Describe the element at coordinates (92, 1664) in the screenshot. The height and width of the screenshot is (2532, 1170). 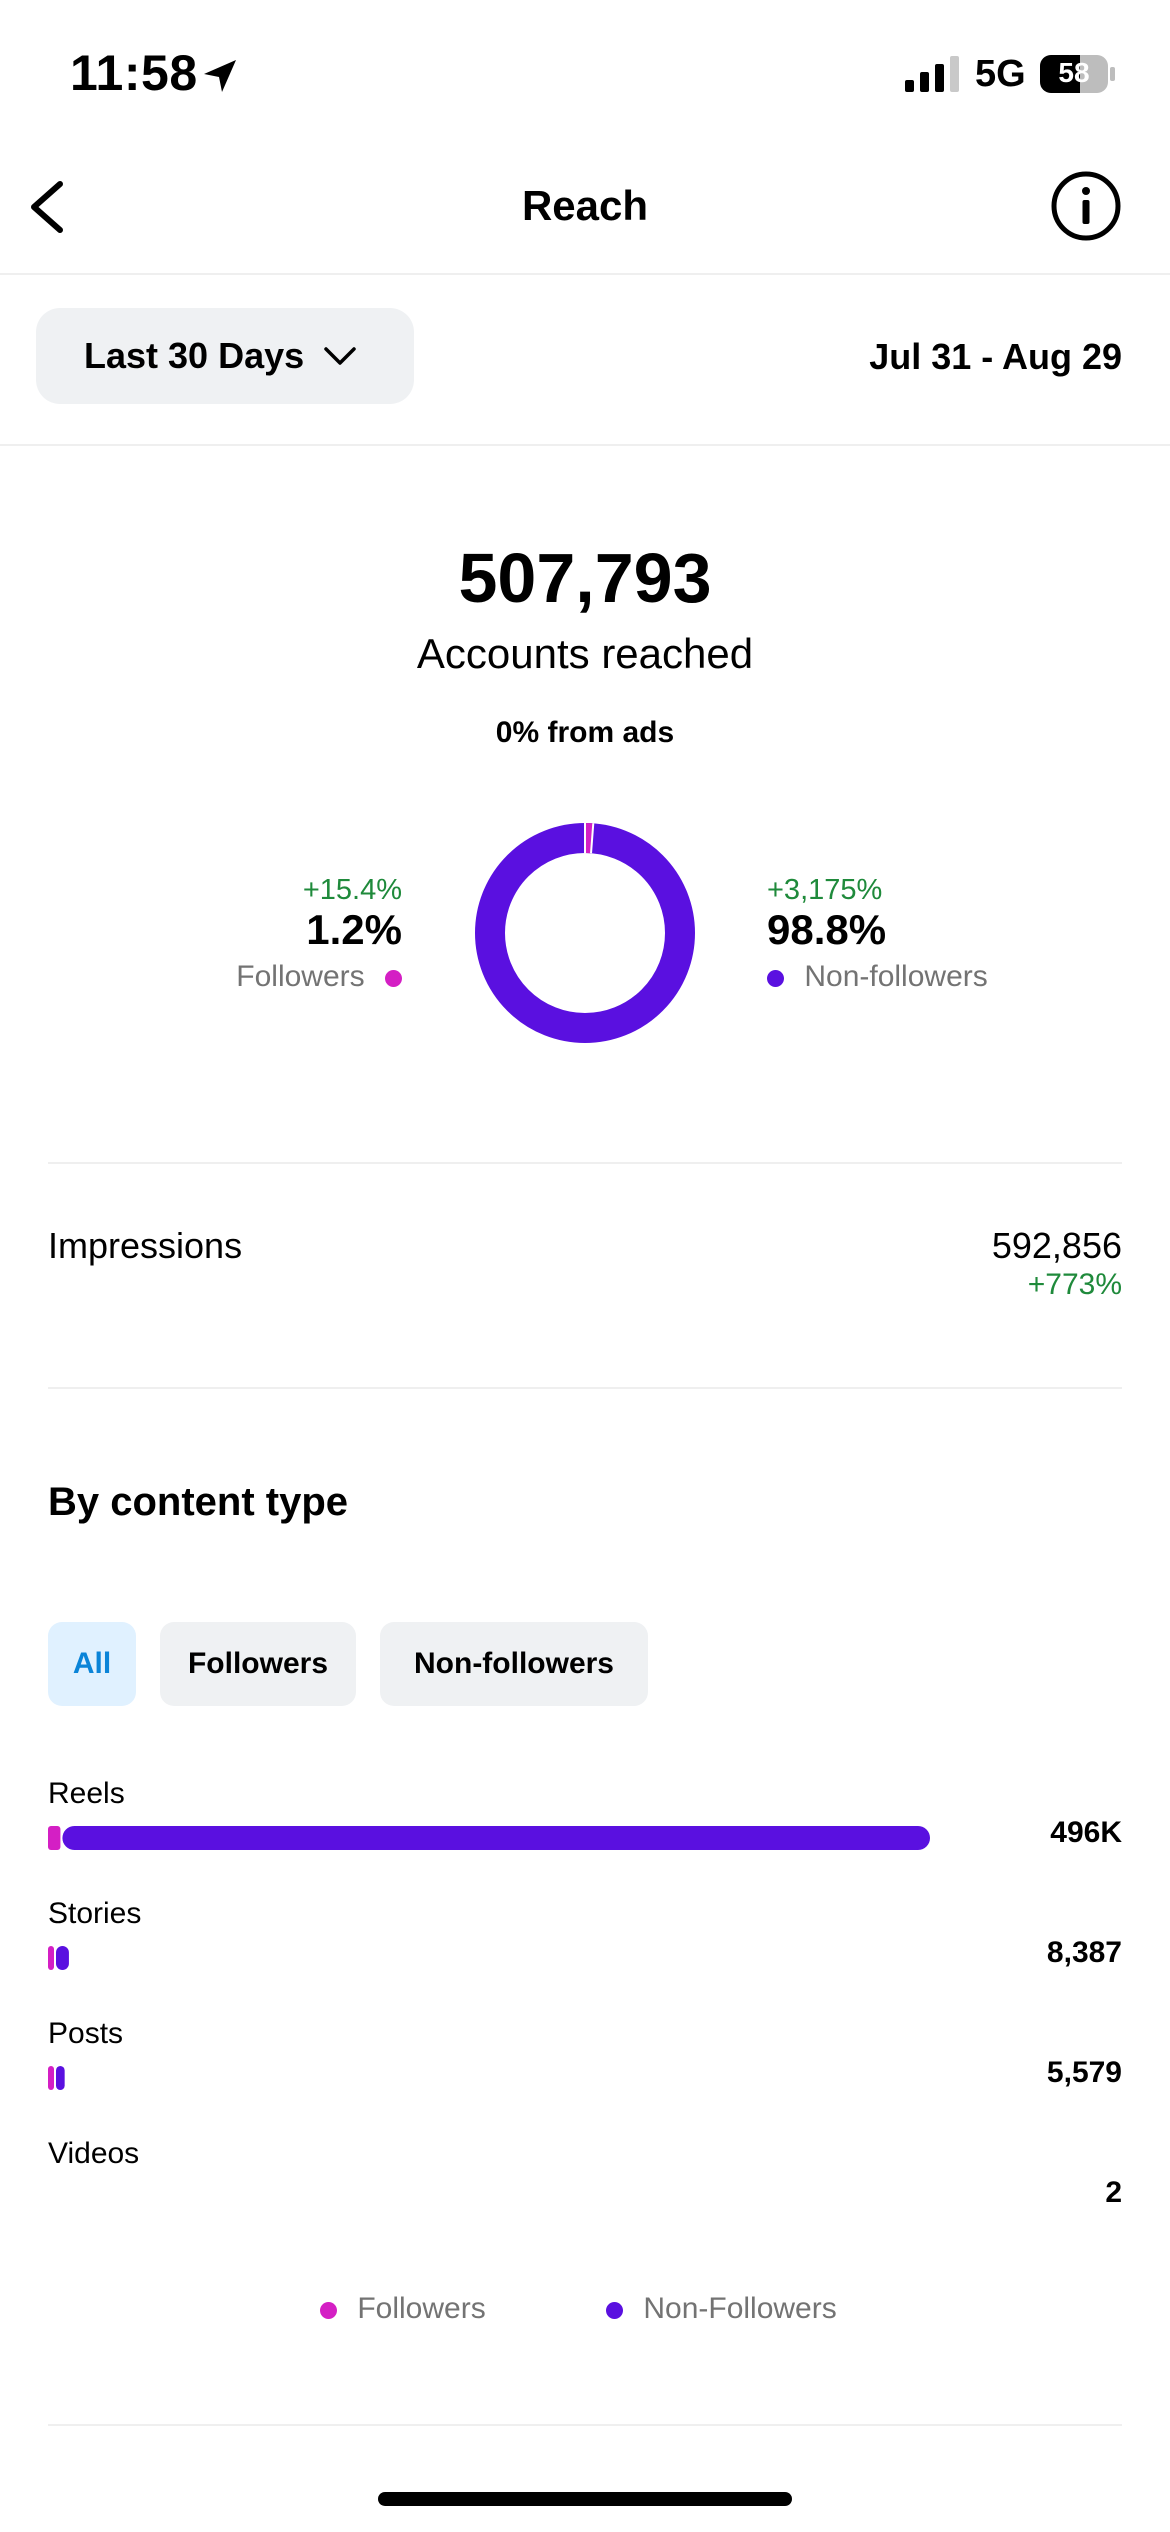
I see `filter-chip-all: All` at that location.